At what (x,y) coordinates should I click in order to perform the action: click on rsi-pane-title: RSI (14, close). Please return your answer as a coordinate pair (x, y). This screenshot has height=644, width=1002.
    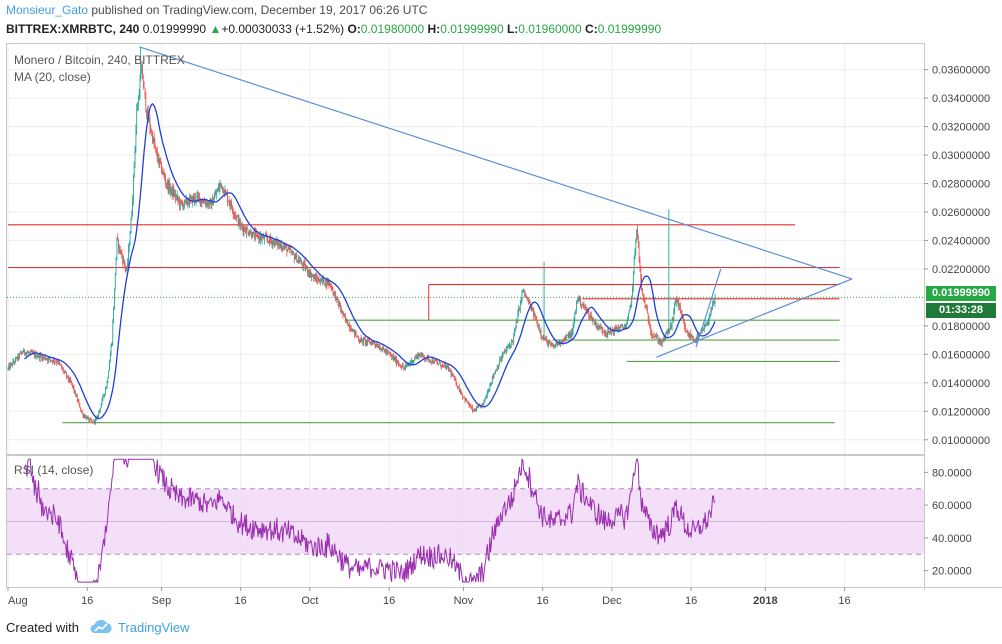
    Looking at the image, I should click on (54, 470).